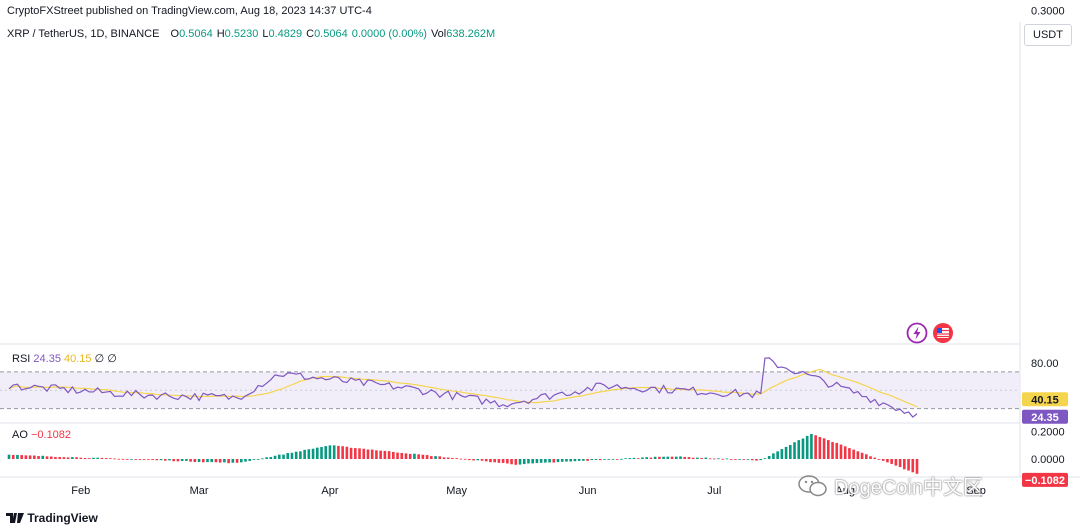 Image resolution: width=1080 pixels, height=532 pixels. Describe the element at coordinates (1045, 481) in the screenshot. I see `ao-value-tag-label: −0.1082` at that location.